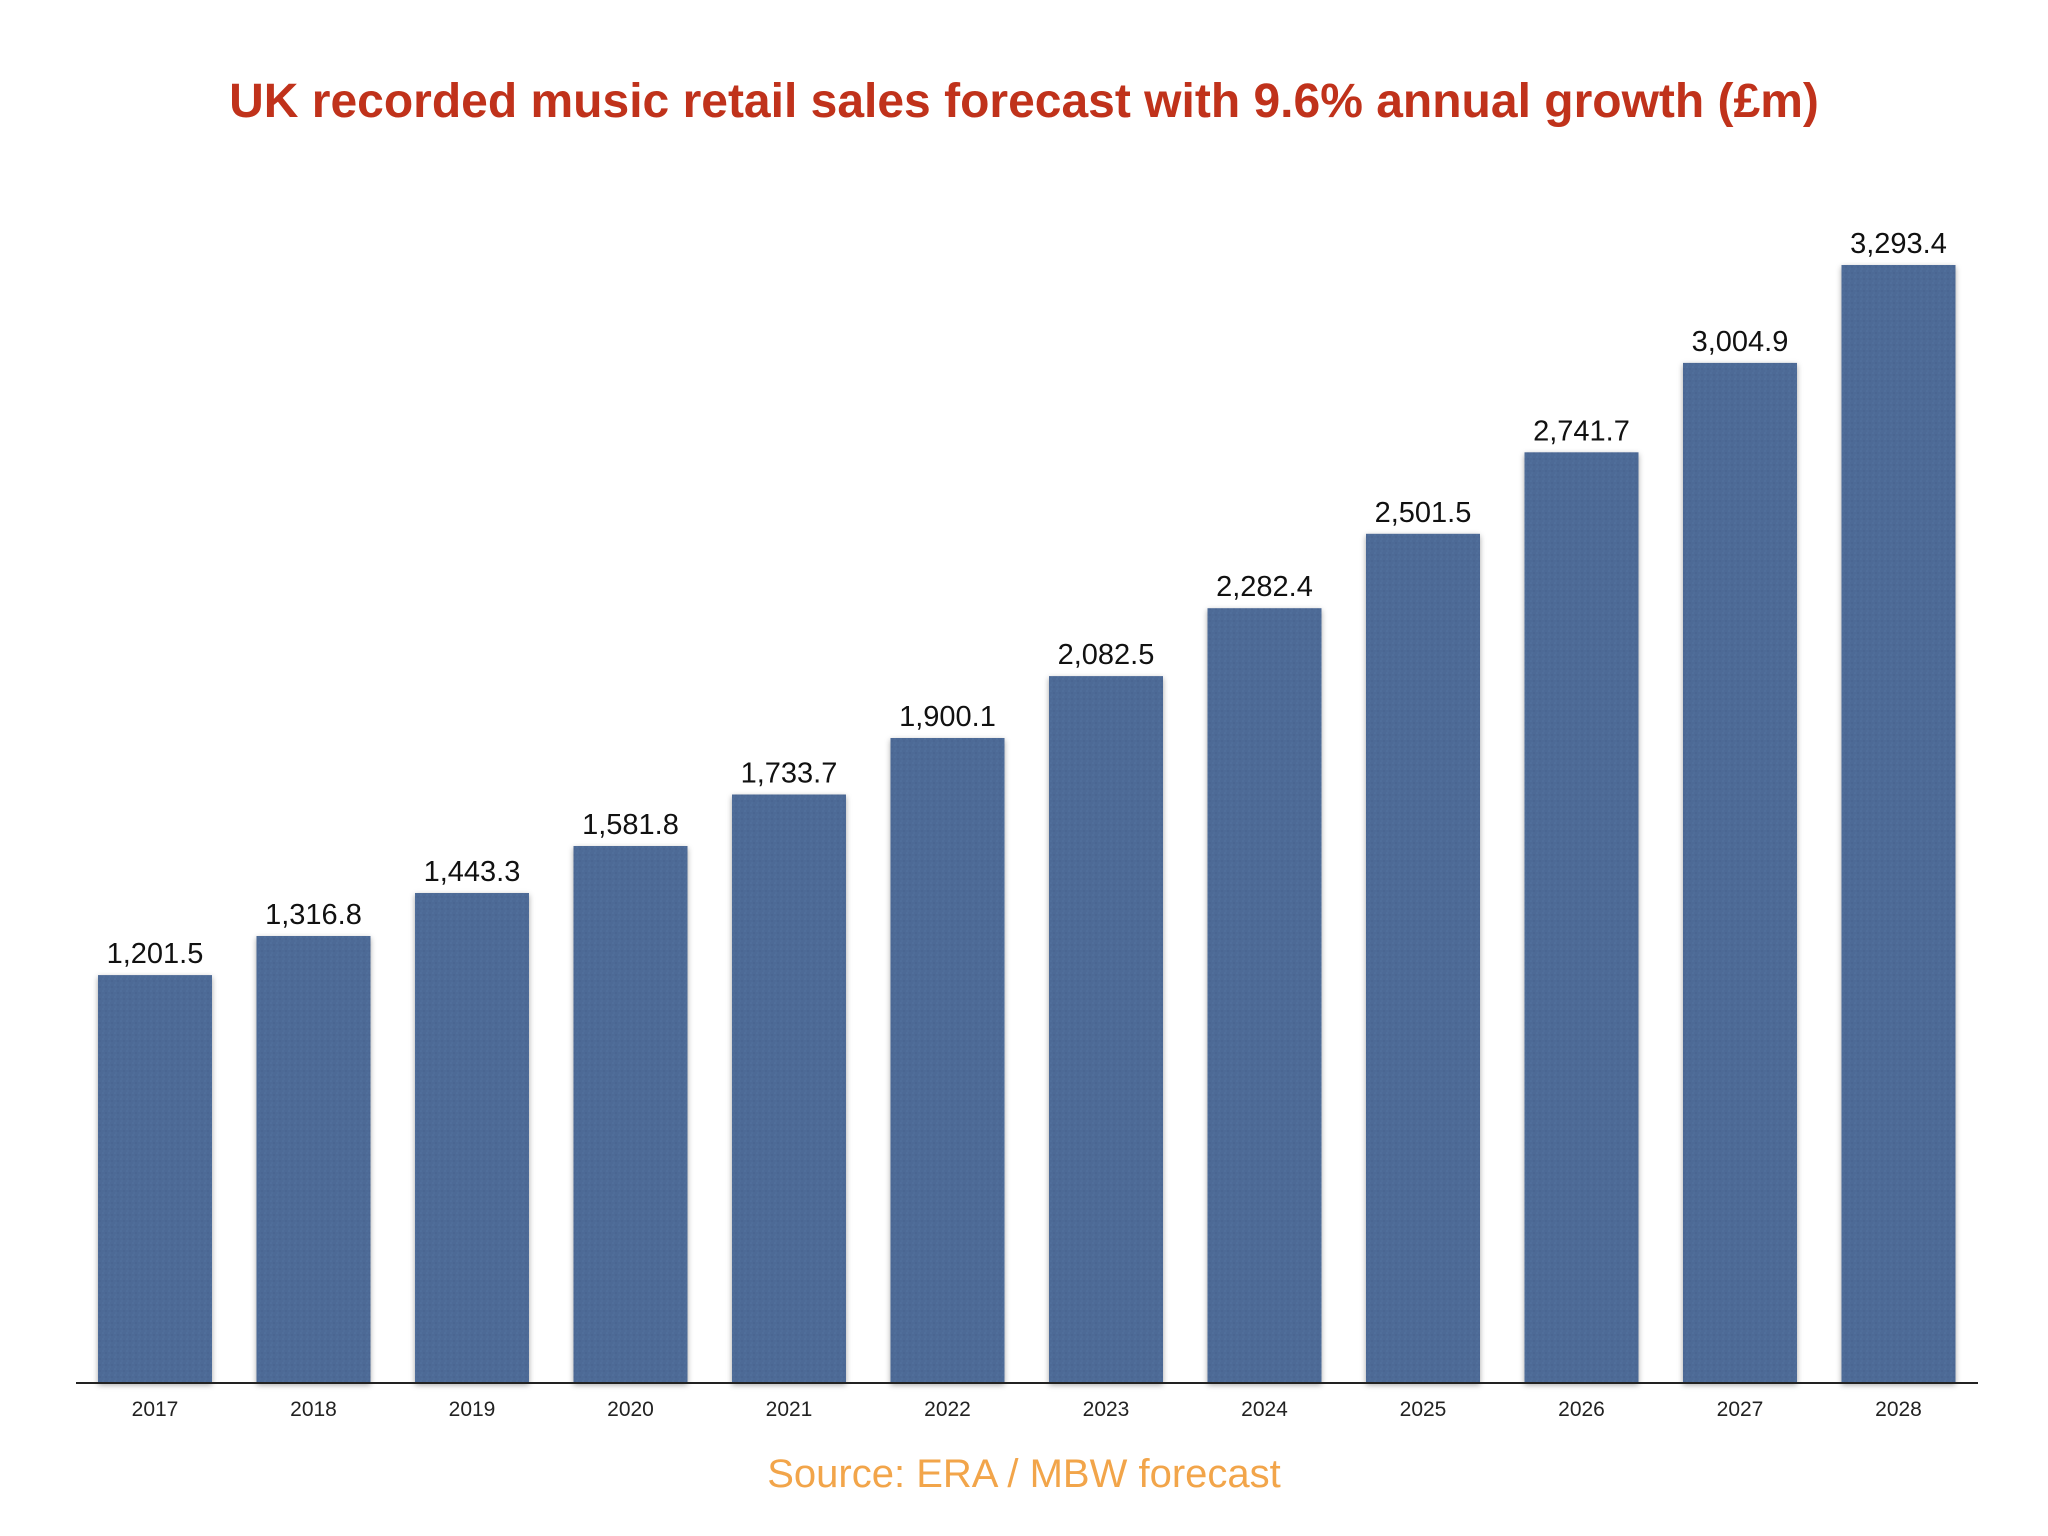 The height and width of the screenshot is (1536, 2048). I want to click on x-tick-label-2018: 2018, so click(313, 1409).